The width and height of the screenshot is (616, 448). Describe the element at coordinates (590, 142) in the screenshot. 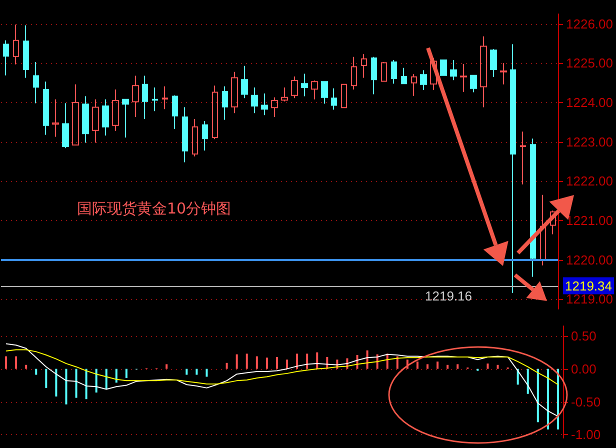

I see `y-tick-label: 1223.00` at that location.